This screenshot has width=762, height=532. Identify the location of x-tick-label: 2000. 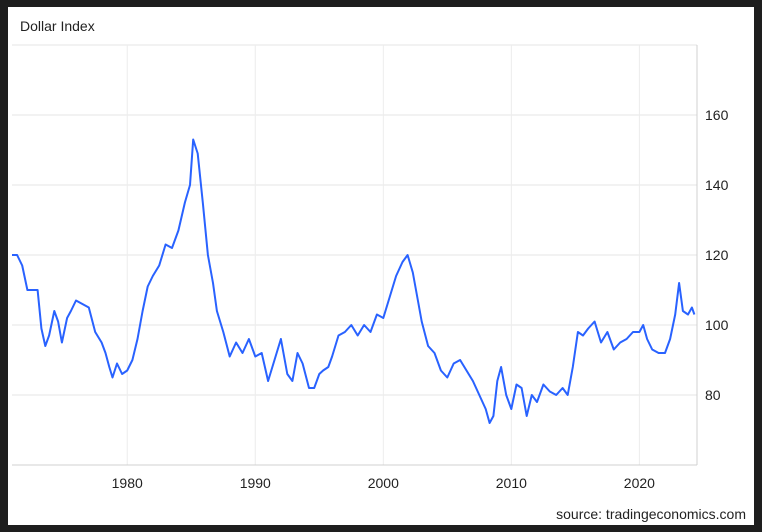
(383, 483).